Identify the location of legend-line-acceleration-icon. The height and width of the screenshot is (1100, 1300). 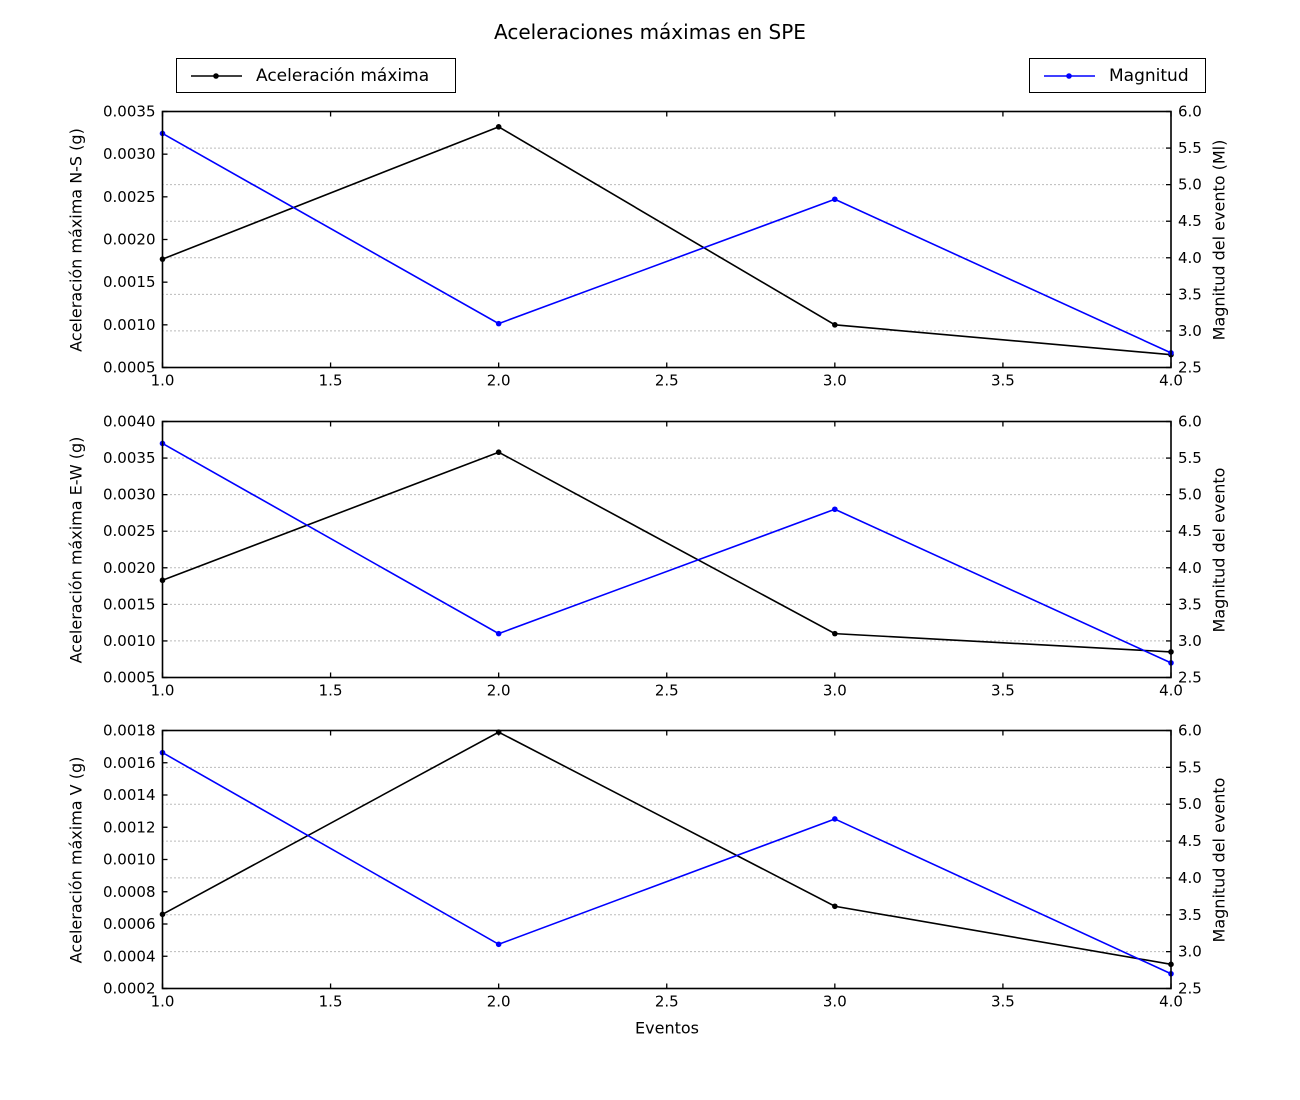
(216, 75).